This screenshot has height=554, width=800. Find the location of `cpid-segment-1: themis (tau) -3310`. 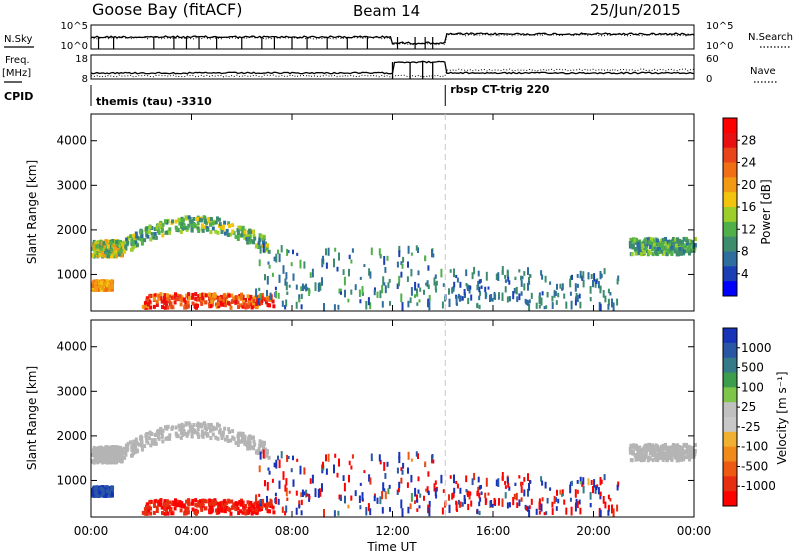

cpid-segment-1: themis (tau) -3310 is located at coordinates (154, 101).